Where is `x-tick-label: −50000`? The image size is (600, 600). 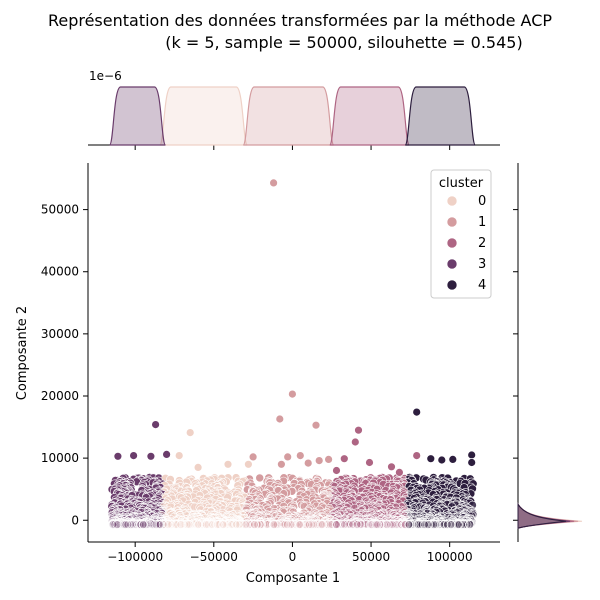 x-tick-label: −50000 is located at coordinates (214, 557).